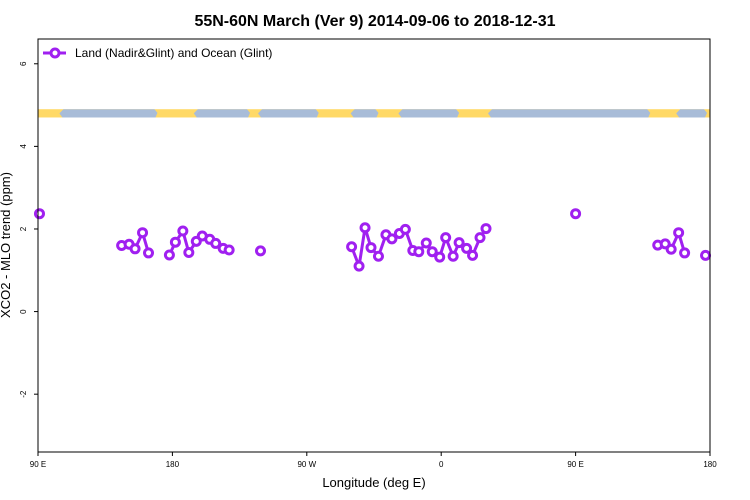  Describe the element at coordinates (441, 464) in the screenshot. I see `x-tick-label: 0` at that location.